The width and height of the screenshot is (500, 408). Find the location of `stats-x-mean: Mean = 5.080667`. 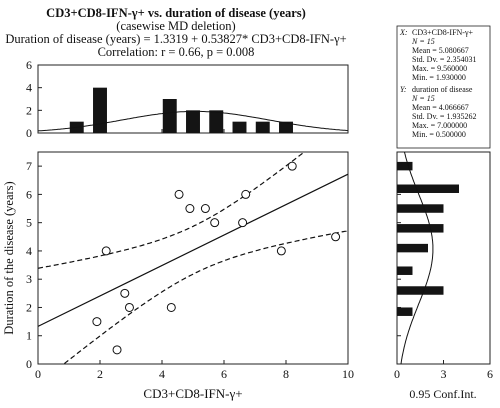

stats-x-mean: Mean = 5.080667 is located at coordinates (440, 50).